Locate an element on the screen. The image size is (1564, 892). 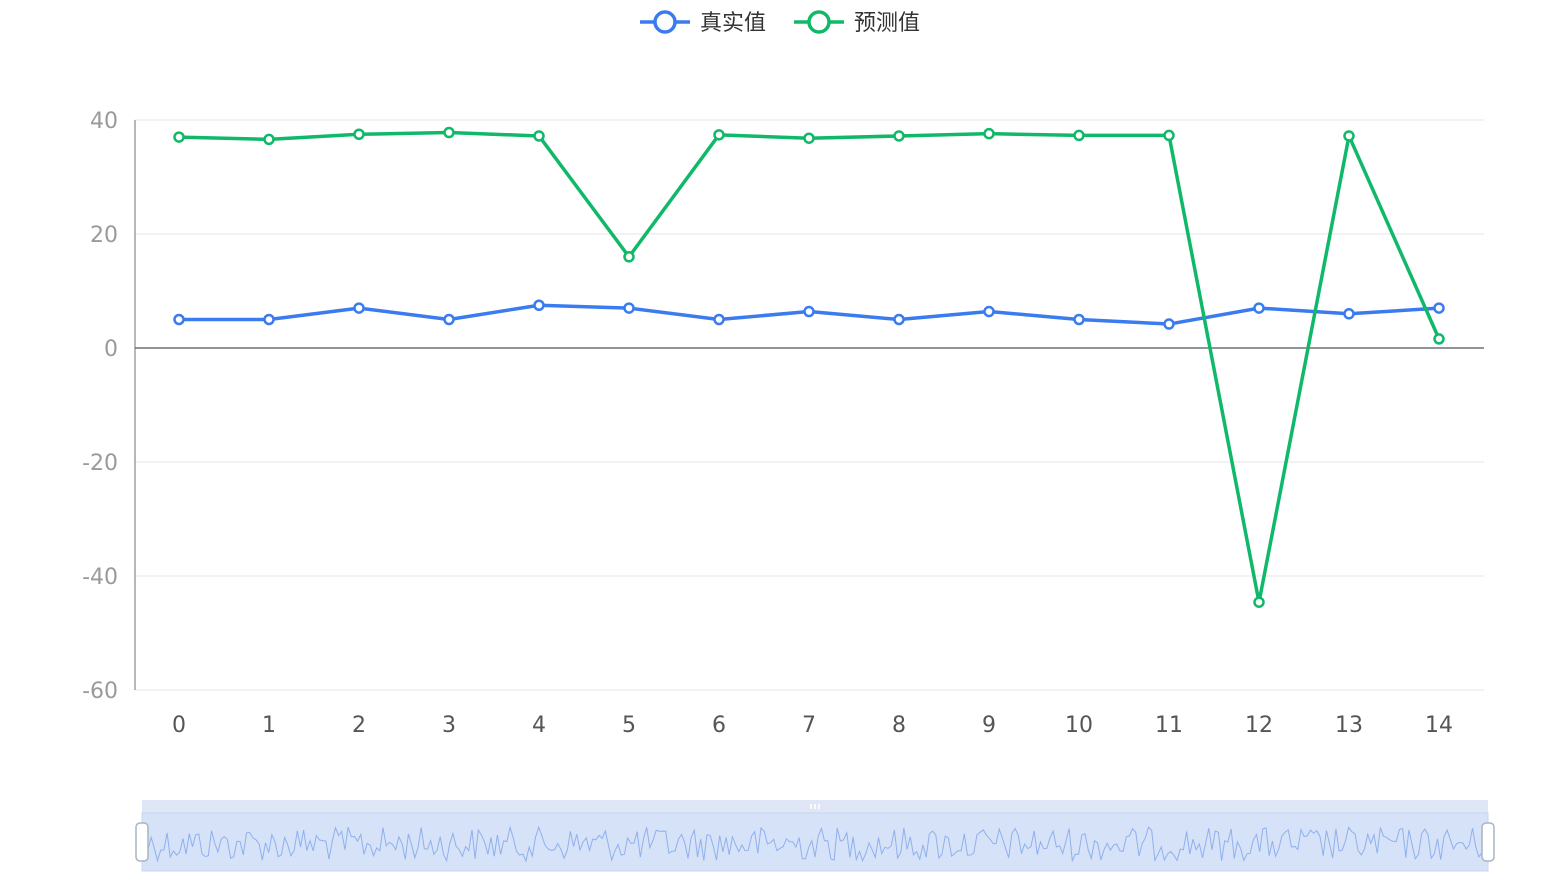
x-tick-label: 13 is located at coordinates (1349, 725).